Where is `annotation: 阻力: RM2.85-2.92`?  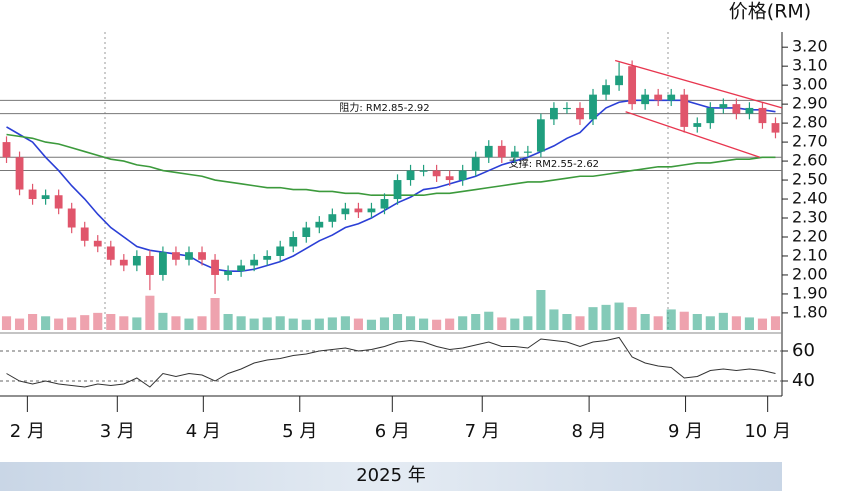
annotation: 阻力: RM2.85-2.92 is located at coordinates (384, 107).